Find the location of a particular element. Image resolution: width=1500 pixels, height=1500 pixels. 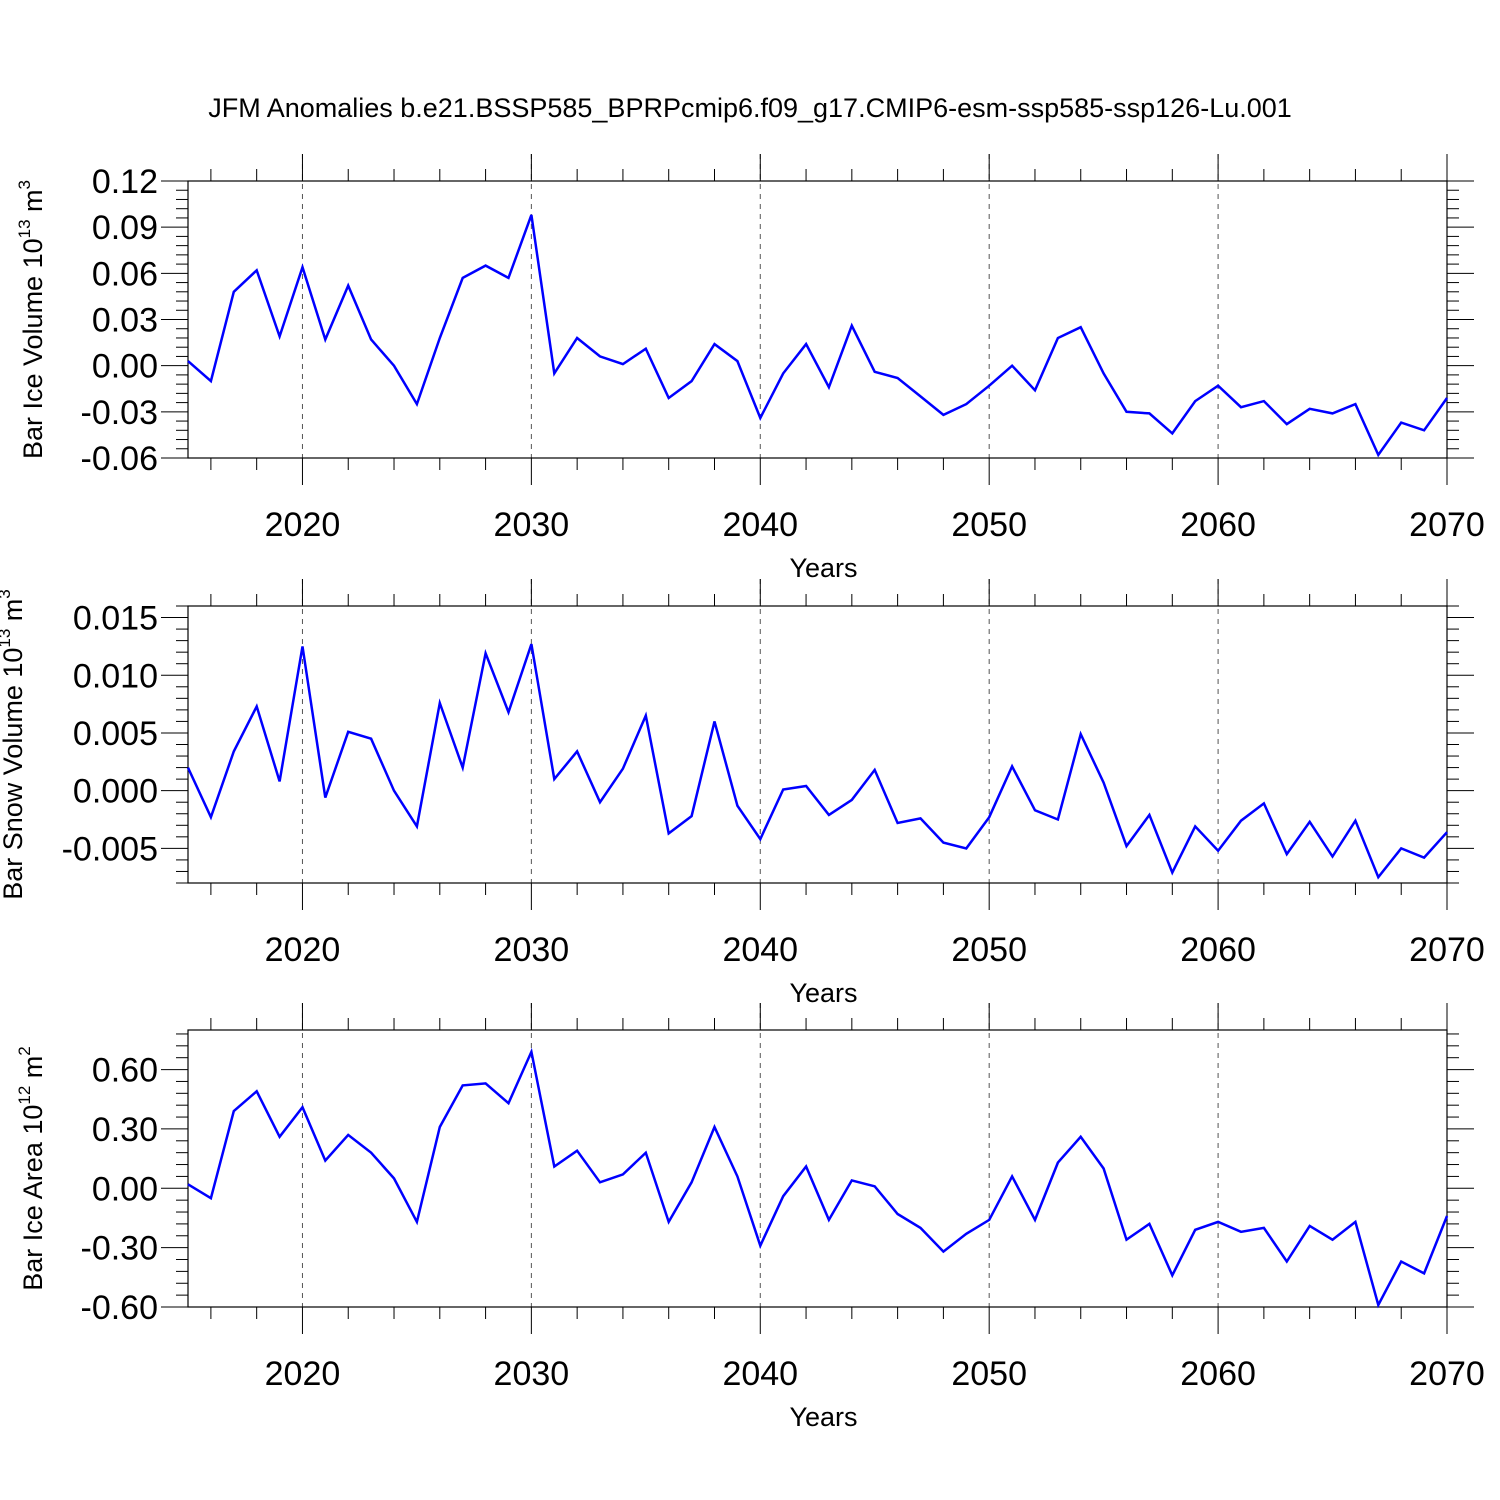

y-tick-label: 0.010 is located at coordinates (115, 676).